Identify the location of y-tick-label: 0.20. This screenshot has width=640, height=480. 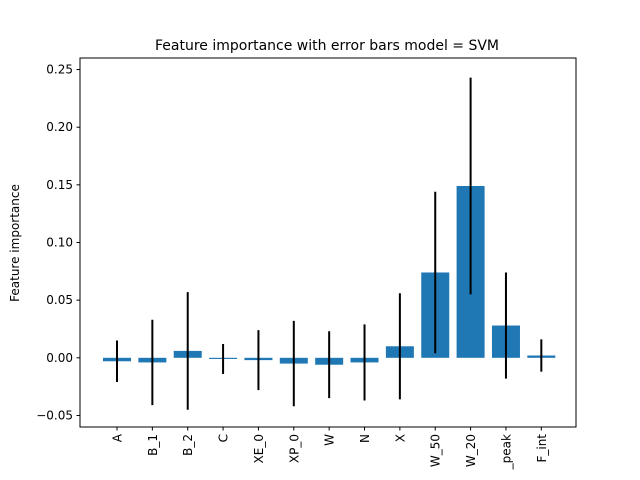
(59, 127).